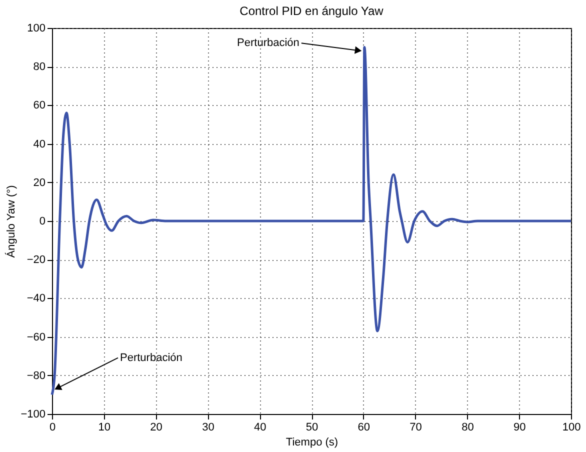 The image size is (586, 452). I want to click on y-tick-label: −60, so click(36, 337).